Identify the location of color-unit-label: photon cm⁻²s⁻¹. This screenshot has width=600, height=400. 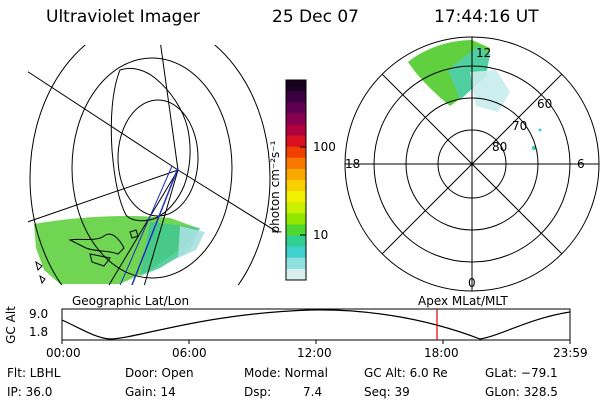
(275, 187).